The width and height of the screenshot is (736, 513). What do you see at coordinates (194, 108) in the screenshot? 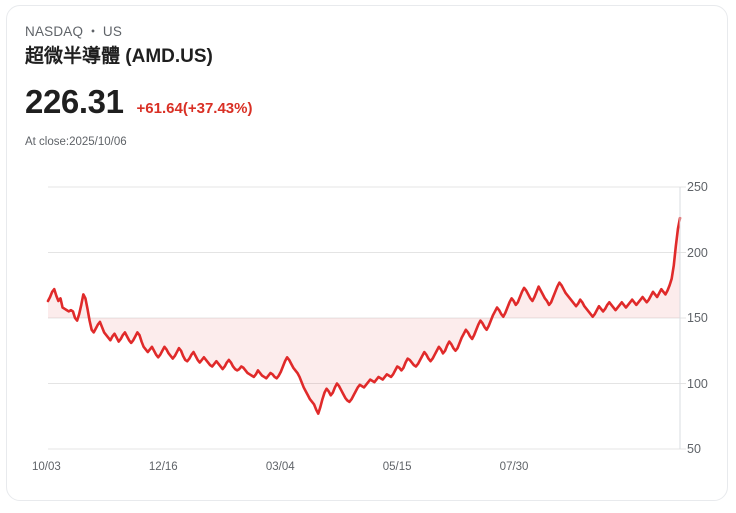
I see `price-change: +61.64(+37.43%)` at bounding box center [194, 108].